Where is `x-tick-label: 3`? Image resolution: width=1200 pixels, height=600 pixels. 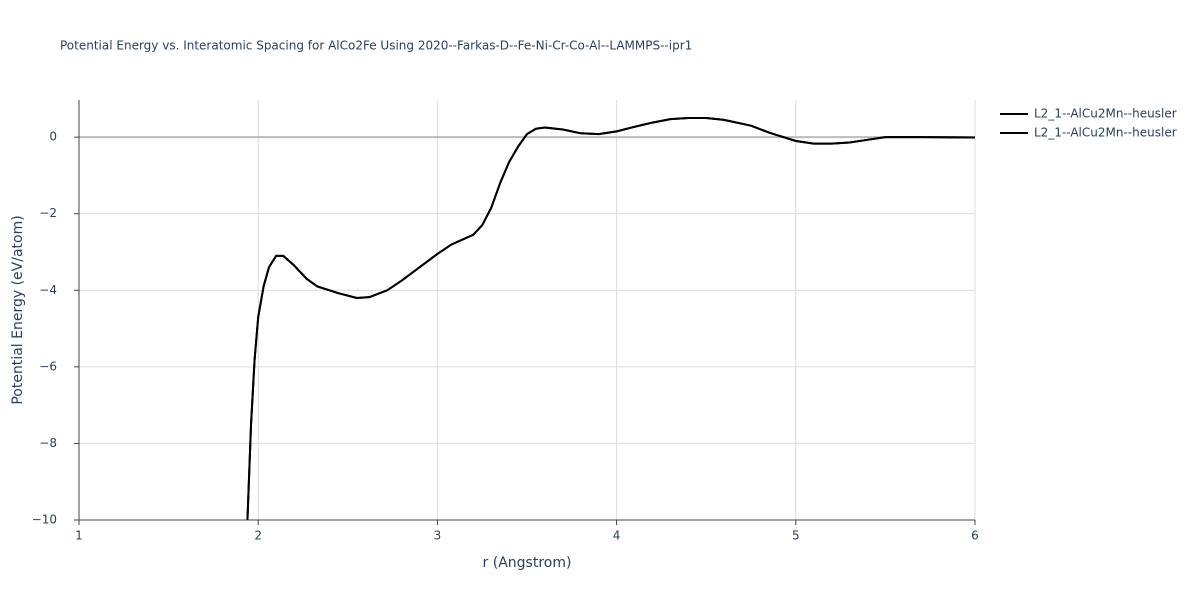
x-tick-label: 3 is located at coordinates (438, 536).